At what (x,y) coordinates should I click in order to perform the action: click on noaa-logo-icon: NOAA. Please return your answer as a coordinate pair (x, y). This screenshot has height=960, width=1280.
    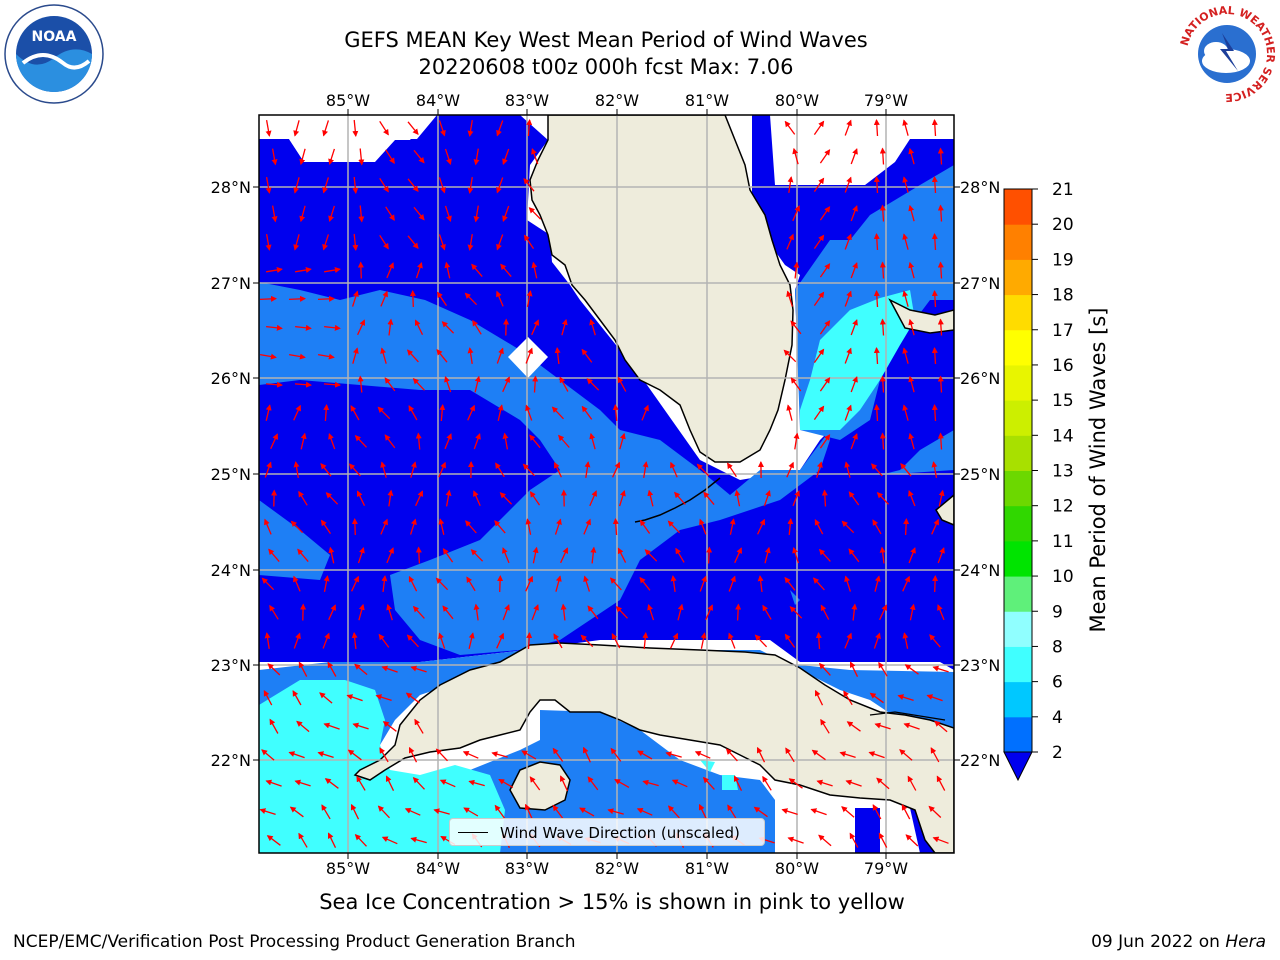
    Looking at the image, I should click on (54, 54).